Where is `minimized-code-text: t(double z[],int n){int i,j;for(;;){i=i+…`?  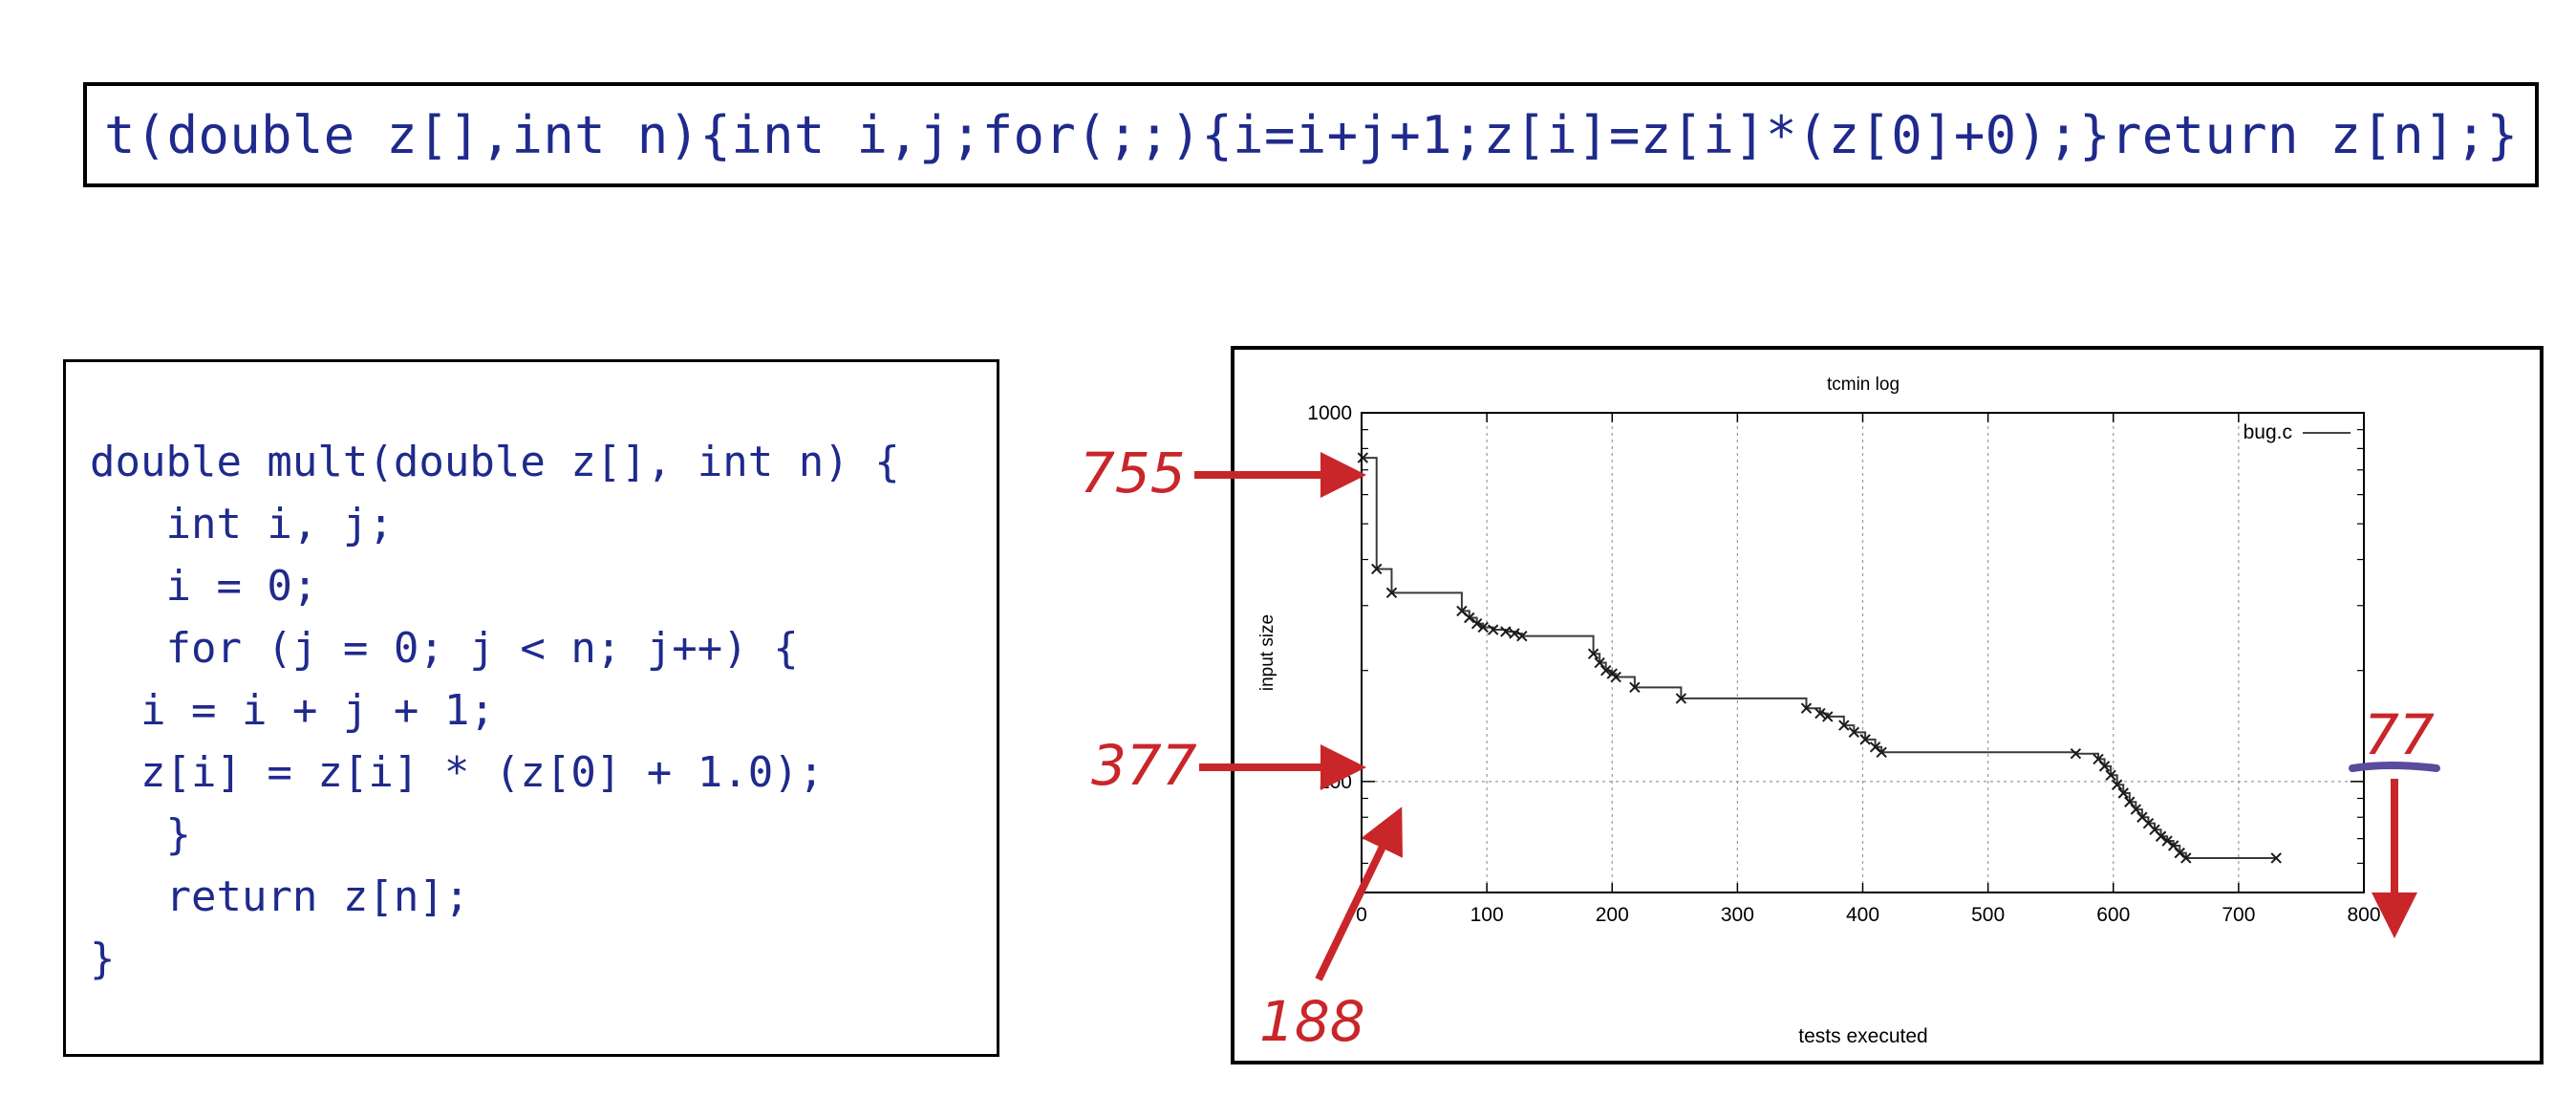 minimized-code-text: t(double z[],int n){int i,j;for(;;){i=i+… is located at coordinates (1311, 134).